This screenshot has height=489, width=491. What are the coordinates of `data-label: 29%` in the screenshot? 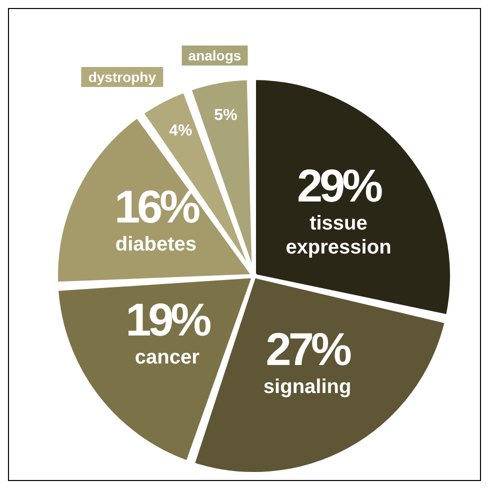 It's located at (339, 185).